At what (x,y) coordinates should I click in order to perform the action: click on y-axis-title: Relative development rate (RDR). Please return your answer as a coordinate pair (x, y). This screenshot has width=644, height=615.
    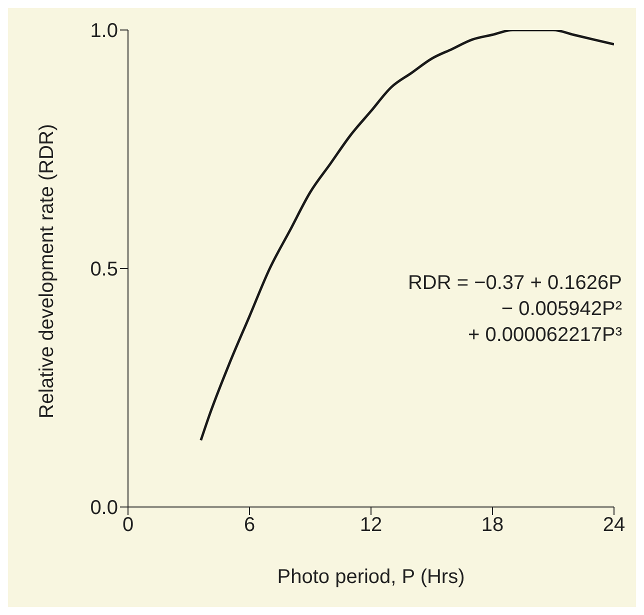
    Looking at the image, I should click on (47, 271).